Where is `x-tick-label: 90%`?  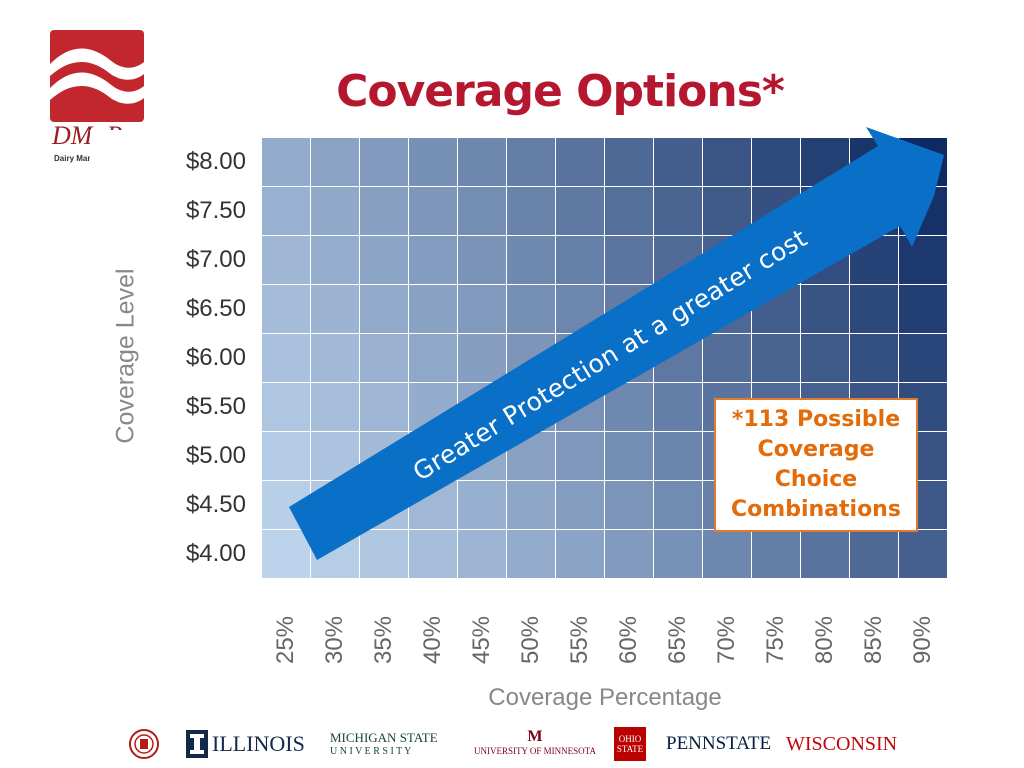 x-tick-label: 90% is located at coordinates (922, 640).